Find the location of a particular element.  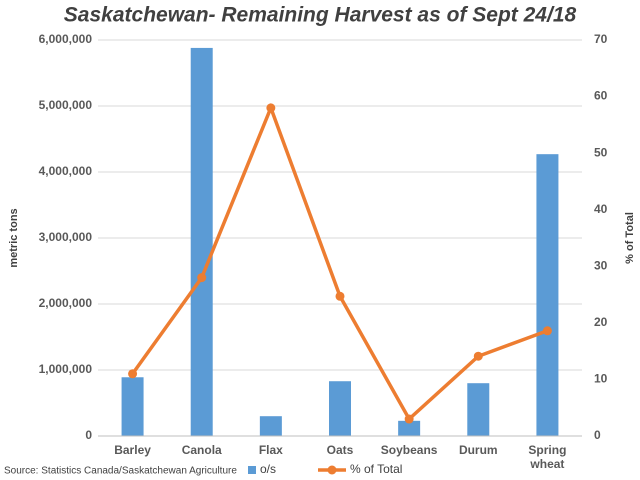

x-tick-label: Flax is located at coordinates (271, 450).